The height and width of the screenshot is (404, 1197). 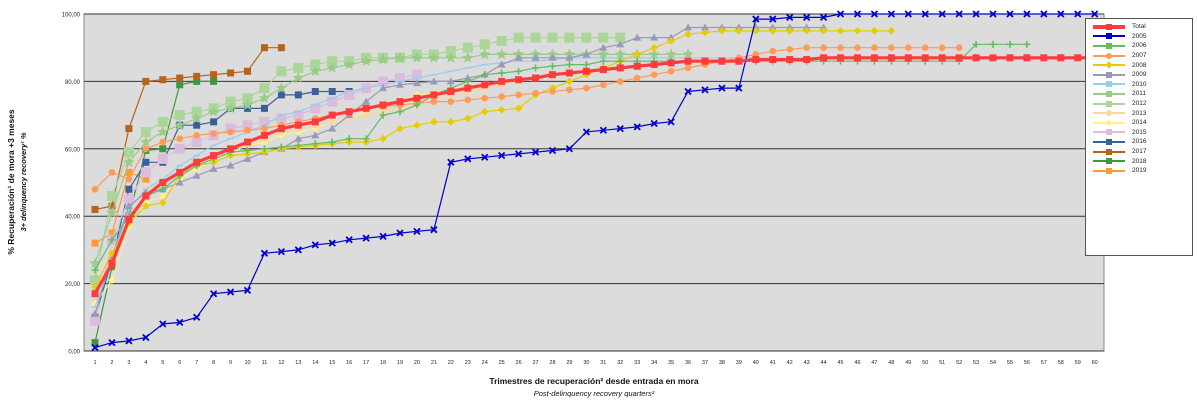 What do you see at coordinates (230, 363) in the screenshot?
I see `x-tick-label: 9` at bounding box center [230, 363].